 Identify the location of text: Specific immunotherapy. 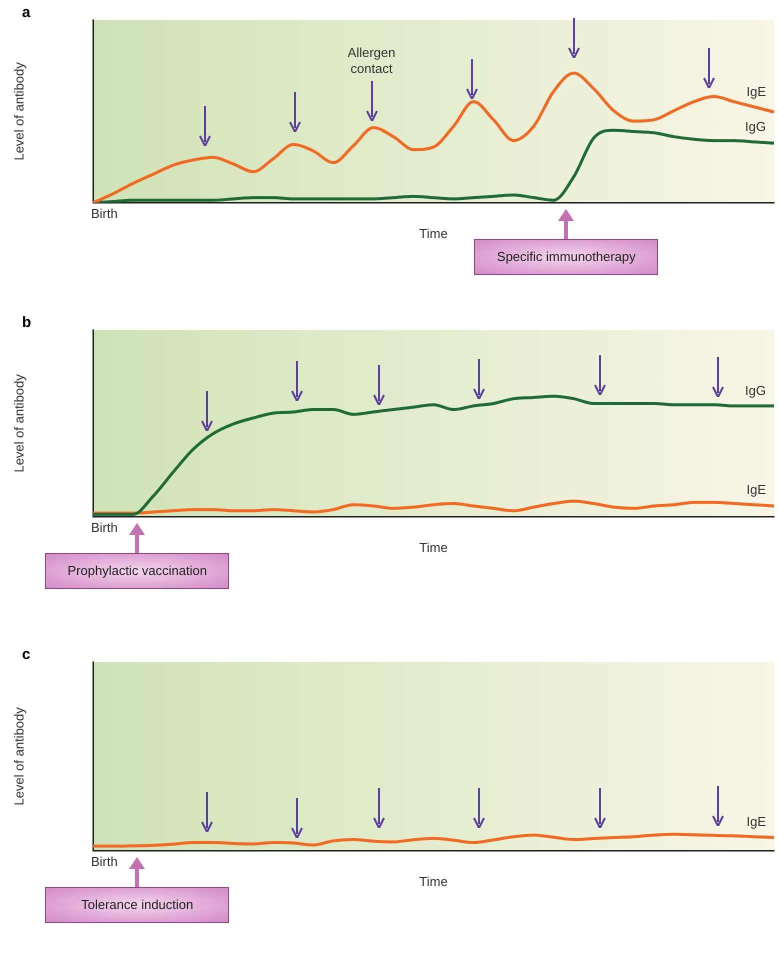
(566, 256).